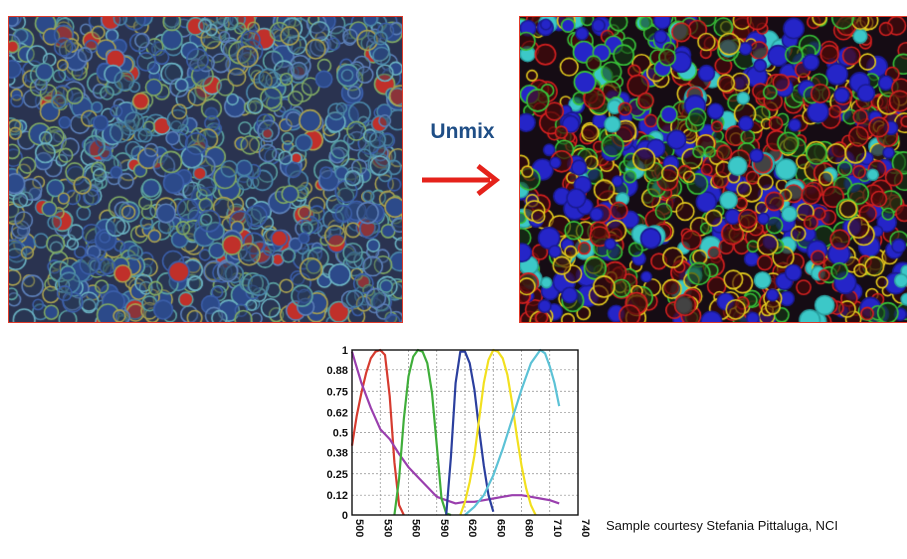 This screenshot has width=907, height=559. Describe the element at coordinates (461, 180) in the screenshot. I see `right-arrow-icon` at that location.